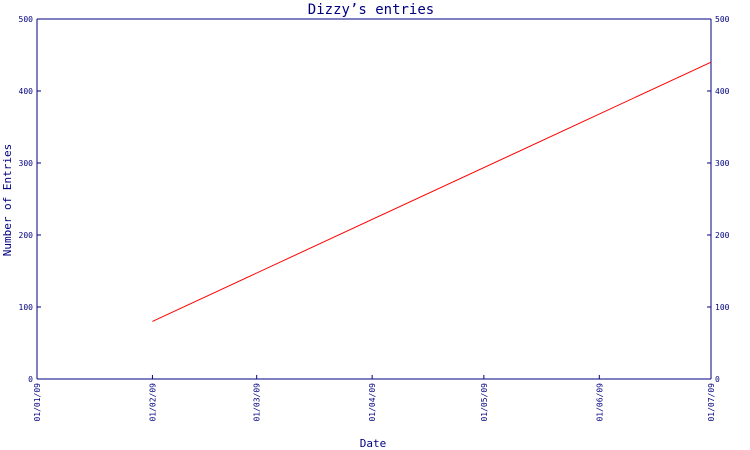 The width and height of the screenshot is (750, 450). Describe the element at coordinates (722, 235) in the screenshot. I see `y-tick-label-right: 200` at that location.